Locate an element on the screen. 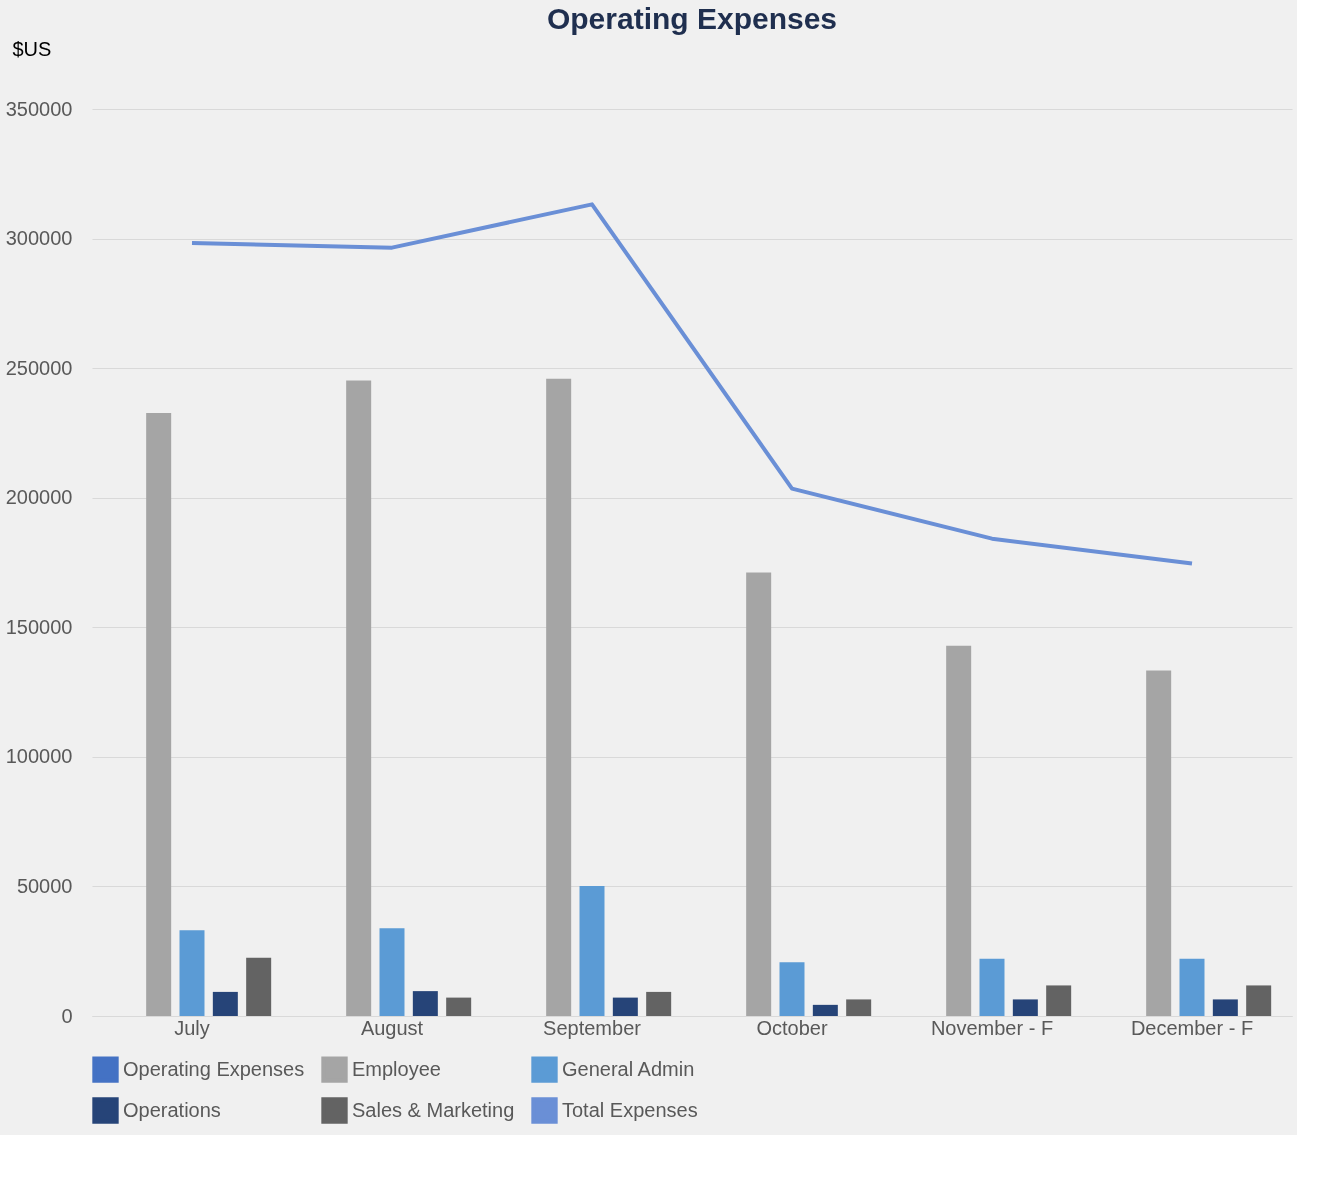 The height and width of the screenshot is (1196, 1338). legend-label: General Admin is located at coordinates (628, 1068).